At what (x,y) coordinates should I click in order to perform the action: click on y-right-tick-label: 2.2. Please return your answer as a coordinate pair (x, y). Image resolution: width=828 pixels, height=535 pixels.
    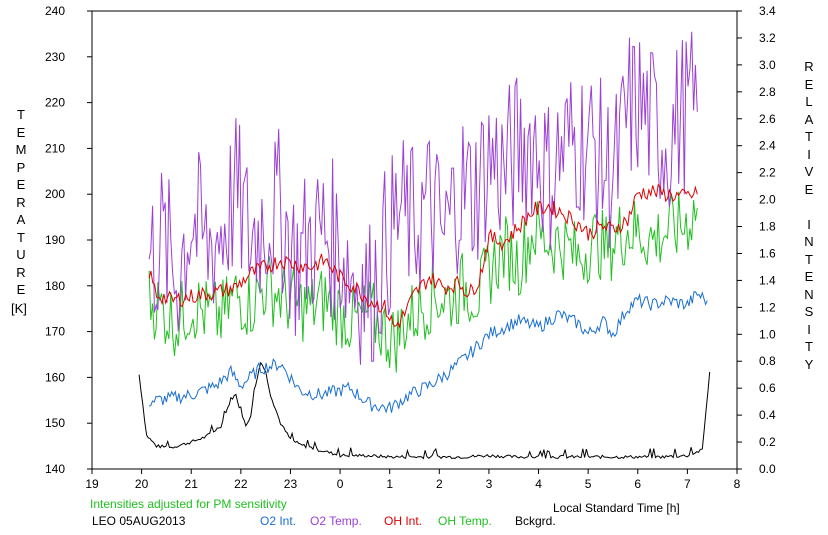
    Looking at the image, I should click on (767, 173).